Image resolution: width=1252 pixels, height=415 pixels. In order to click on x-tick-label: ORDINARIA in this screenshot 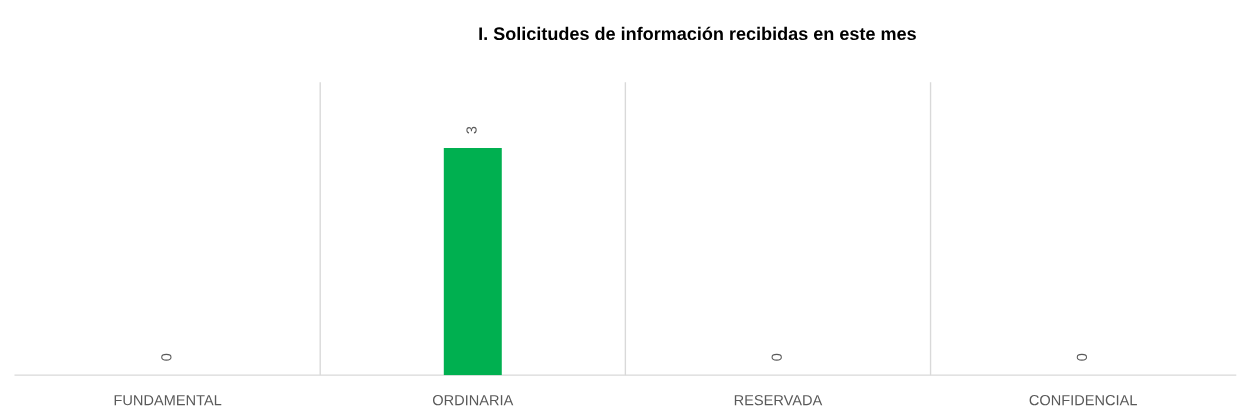, I will do `click(473, 400)`.